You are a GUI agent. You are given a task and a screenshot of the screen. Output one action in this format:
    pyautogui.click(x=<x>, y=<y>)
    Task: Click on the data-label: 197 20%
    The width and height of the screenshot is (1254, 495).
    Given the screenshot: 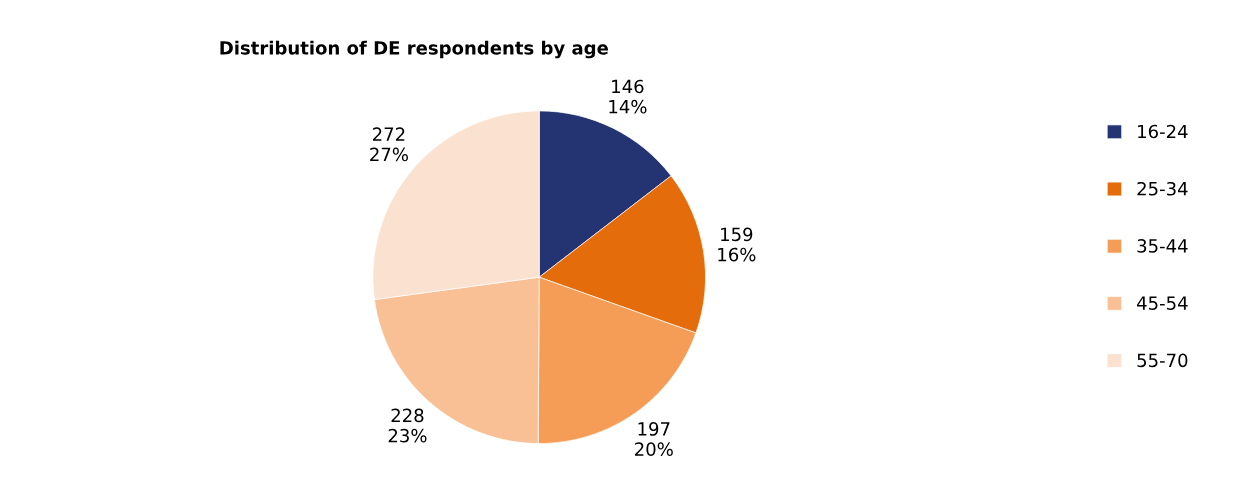 What is the action you would take?
    pyautogui.click(x=654, y=439)
    